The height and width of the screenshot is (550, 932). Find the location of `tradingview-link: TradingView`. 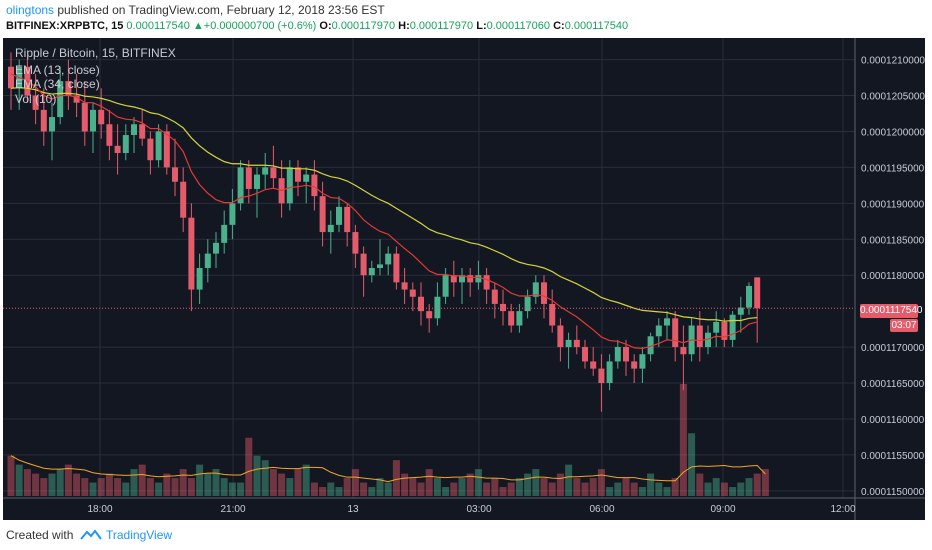

tradingview-link: TradingView is located at coordinates (139, 535).